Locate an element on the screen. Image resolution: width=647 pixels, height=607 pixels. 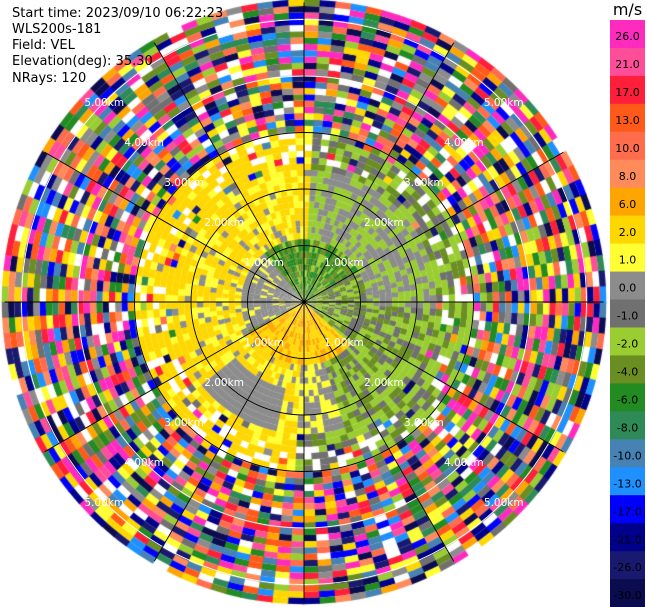
colorbar-tick-label: -21.0 is located at coordinates (627, 539).